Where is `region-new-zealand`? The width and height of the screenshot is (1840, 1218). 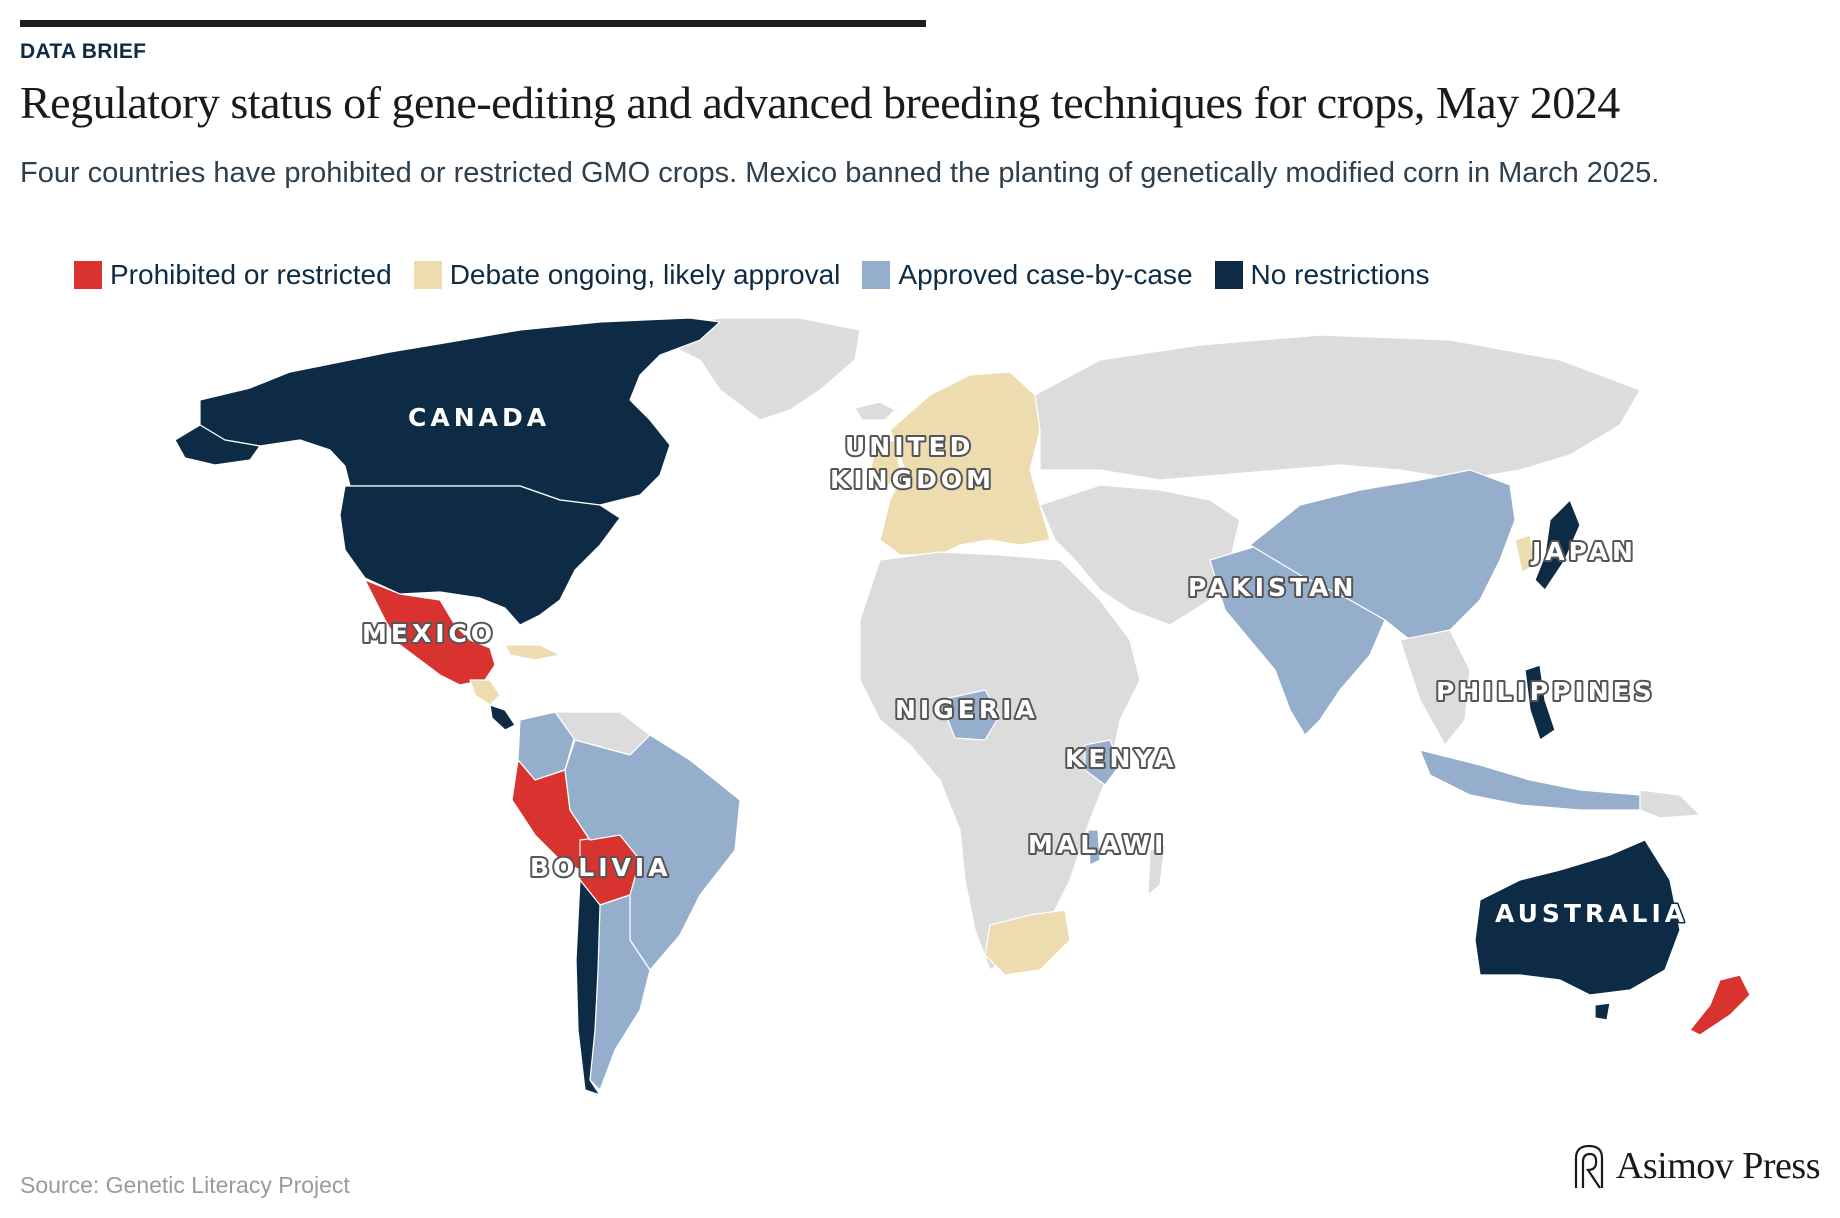 region-new-zealand is located at coordinates (1720, 1005).